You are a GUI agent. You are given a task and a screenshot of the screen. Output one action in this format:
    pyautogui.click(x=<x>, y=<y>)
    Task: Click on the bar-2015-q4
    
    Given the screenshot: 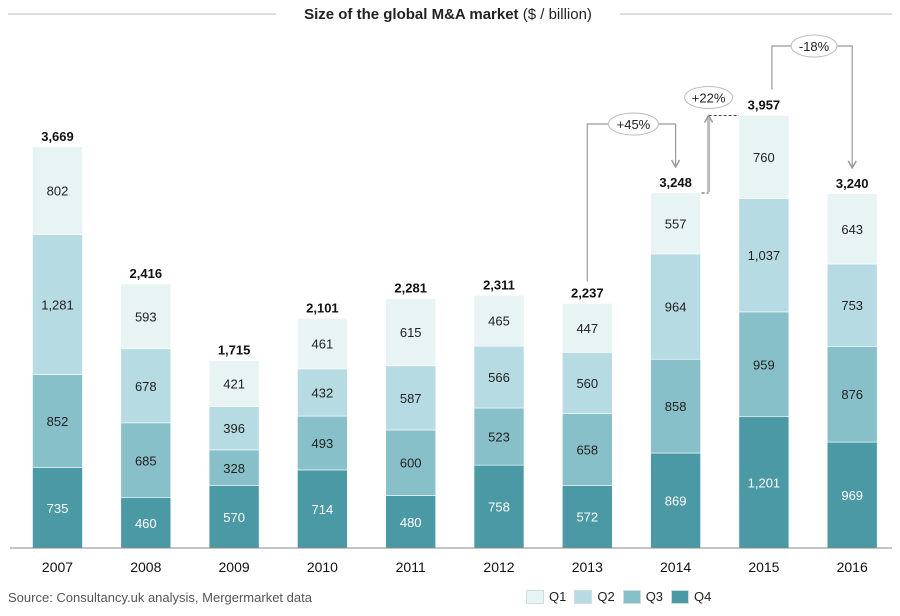 What is the action you would take?
    pyautogui.click(x=764, y=482)
    